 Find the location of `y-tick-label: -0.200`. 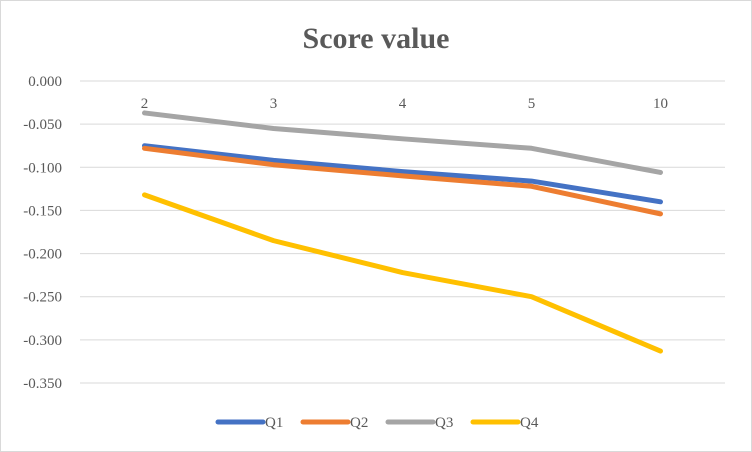

y-tick-label: -0.200 is located at coordinates (42, 255).